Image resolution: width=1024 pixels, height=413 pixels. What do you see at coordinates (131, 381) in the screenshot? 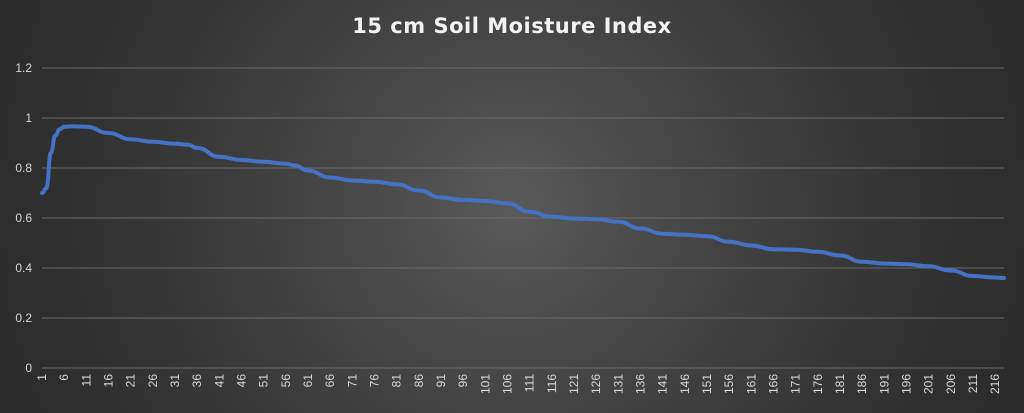
I see `x-tick-label: 21` at bounding box center [131, 381].